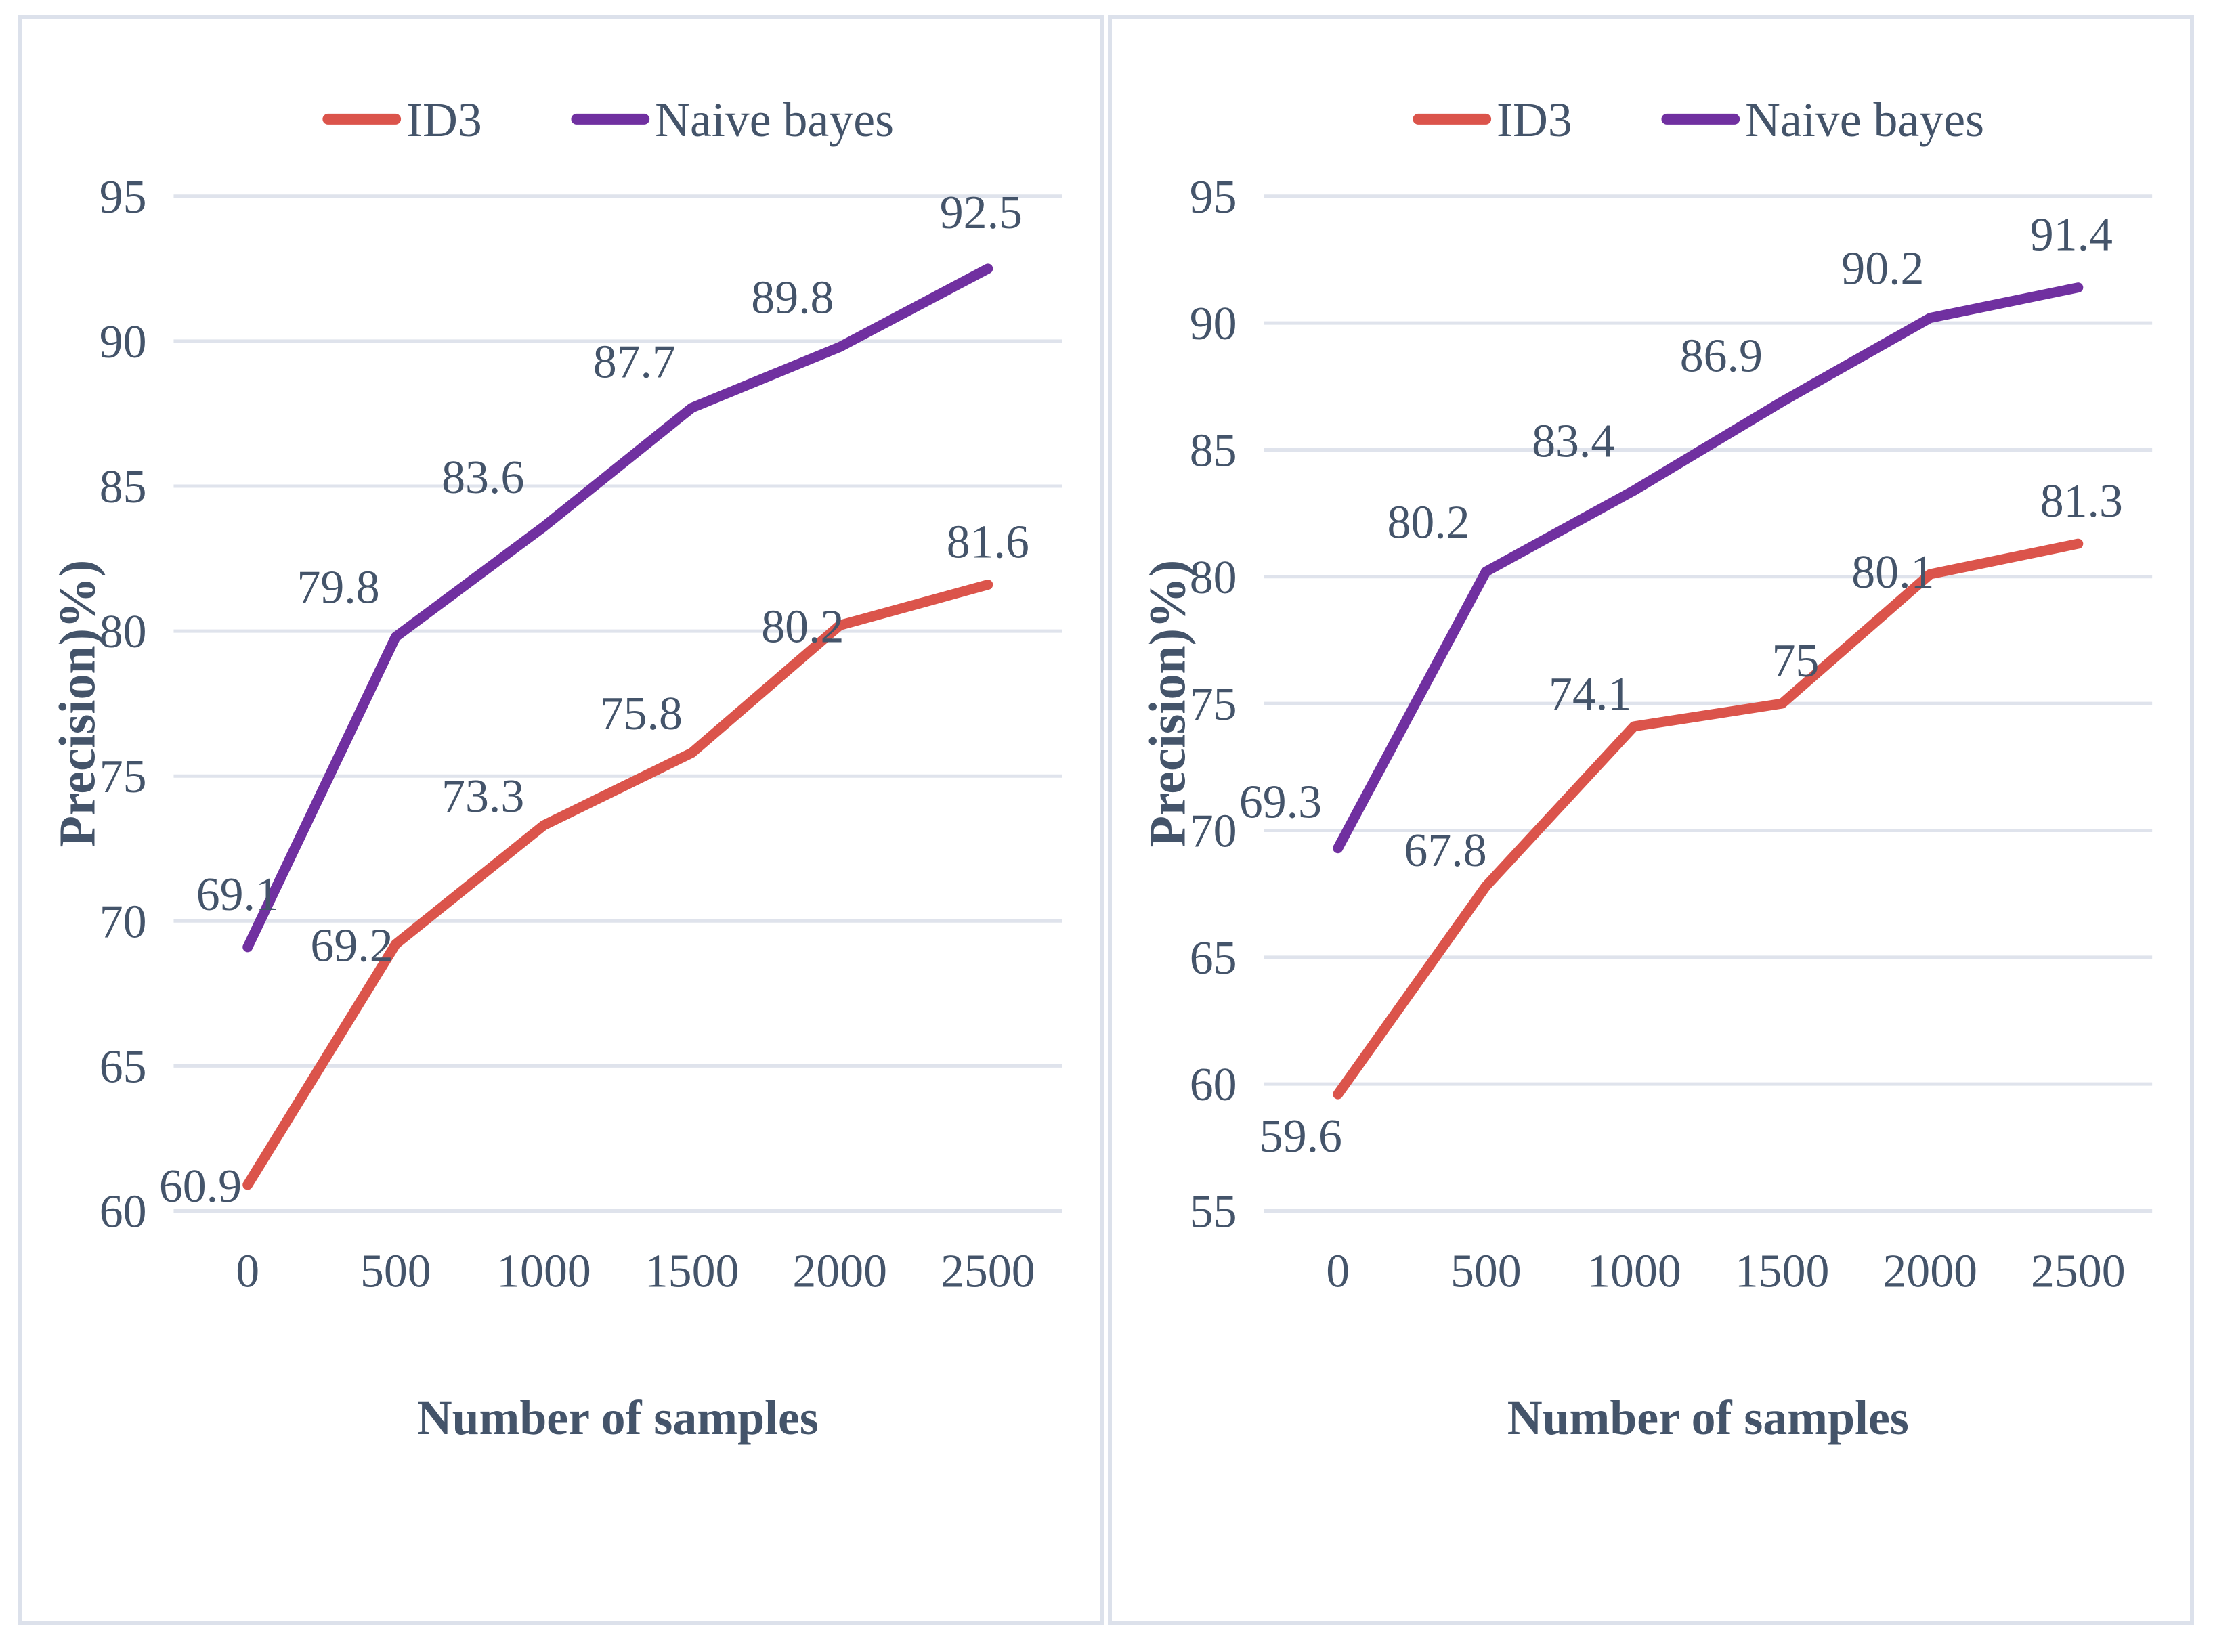 The image size is (2213, 1652). I want to click on data-label-id3: 60.9, so click(200, 1187).